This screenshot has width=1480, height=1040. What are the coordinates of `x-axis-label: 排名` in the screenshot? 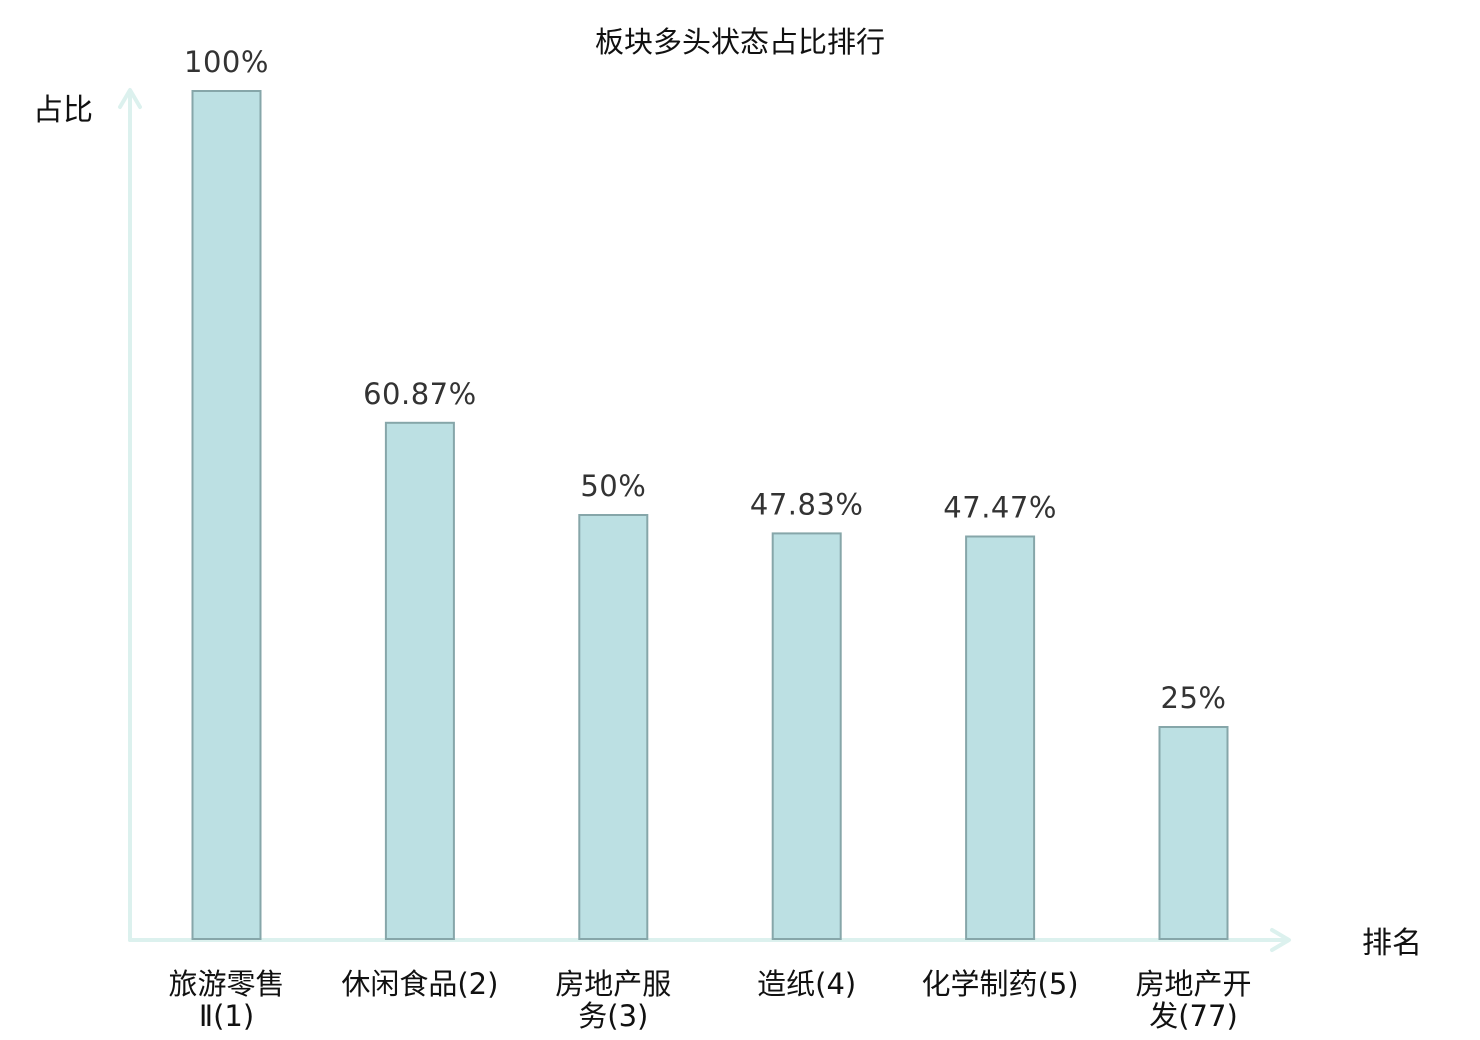 It's located at (1392, 943).